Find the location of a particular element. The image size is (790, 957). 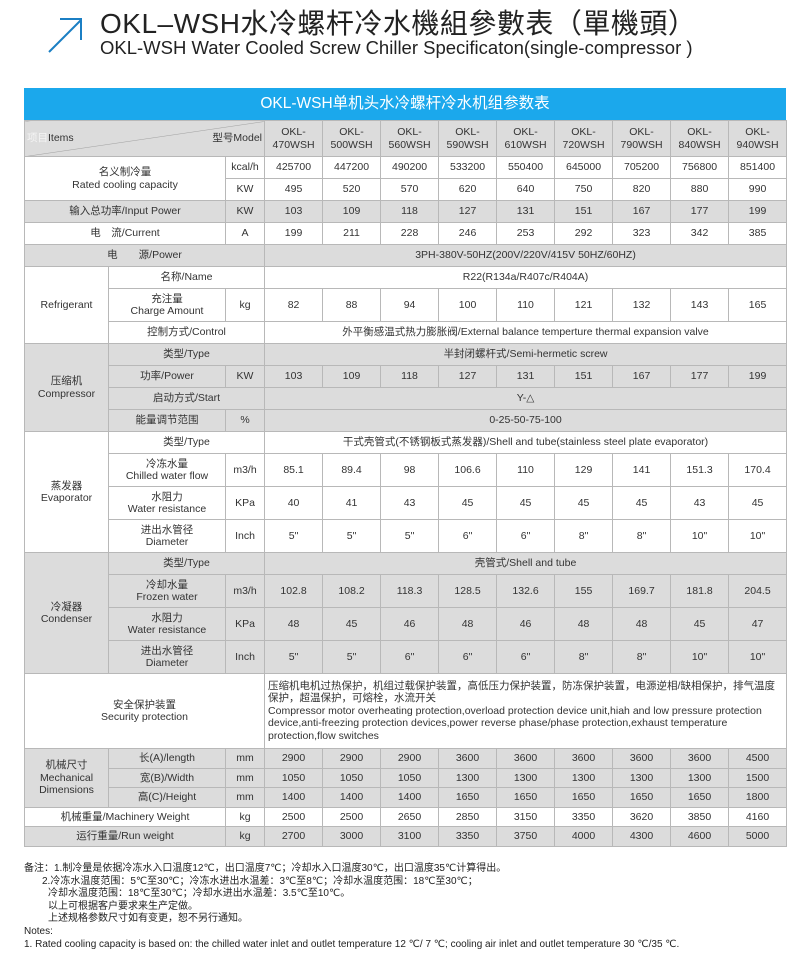

value-cell: 3150 is located at coordinates (526, 816).